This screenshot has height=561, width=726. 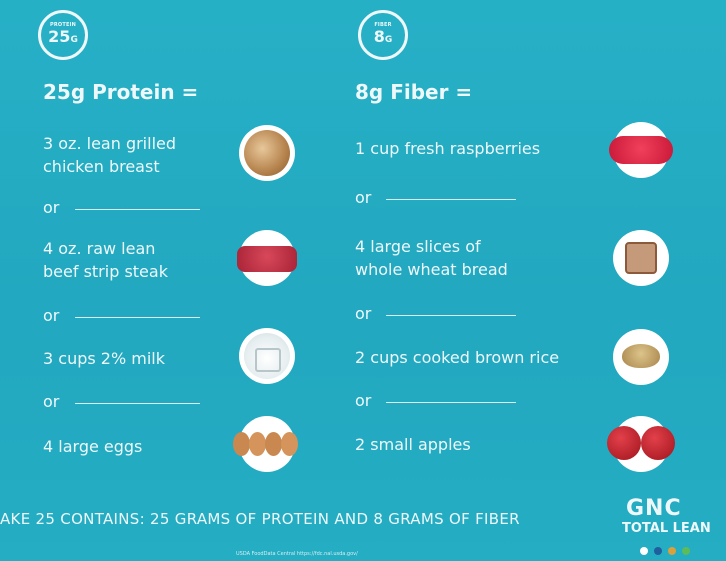 I want to click on eggs-icon, so click(x=265, y=444).